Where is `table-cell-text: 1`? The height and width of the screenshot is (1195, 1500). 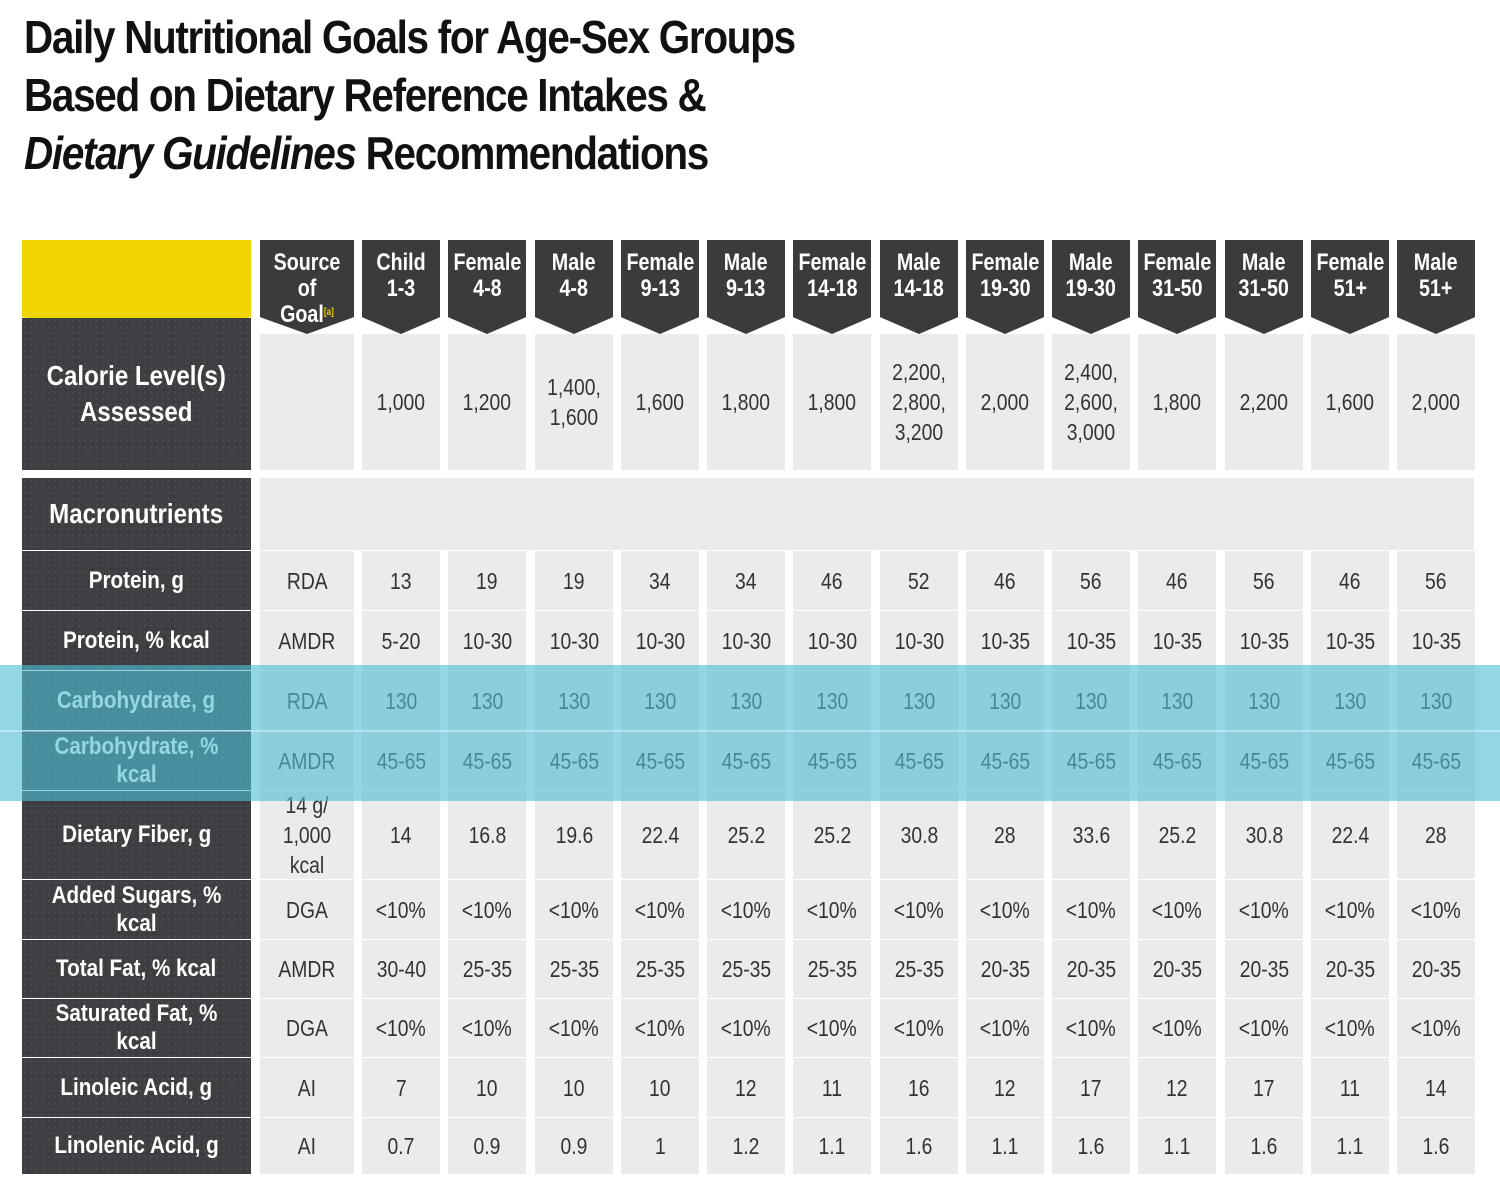
table-cell-text: 1 is located at coordinates (660, 1146).